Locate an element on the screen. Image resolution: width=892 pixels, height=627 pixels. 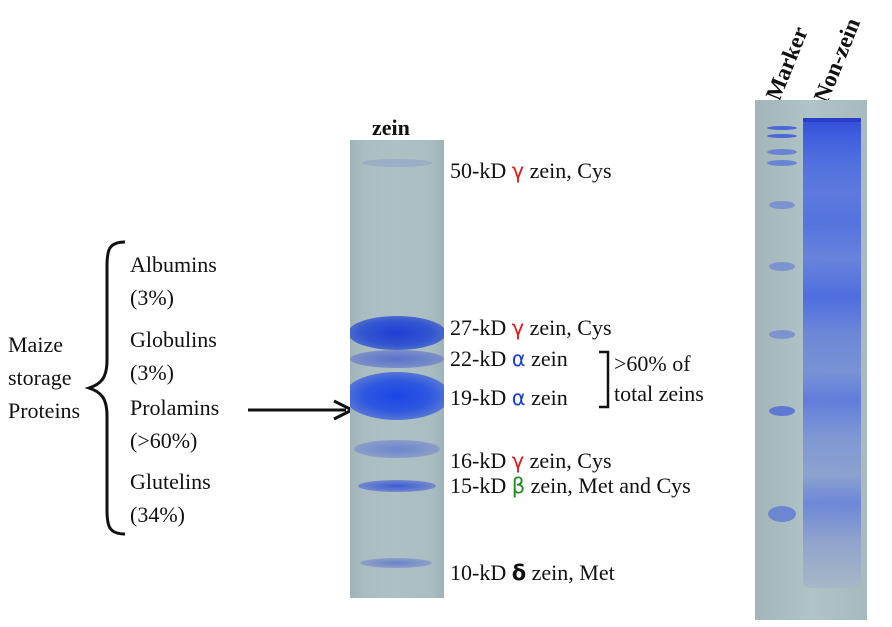
classification-title-line: Proteins is located at coordinates (44, 410).